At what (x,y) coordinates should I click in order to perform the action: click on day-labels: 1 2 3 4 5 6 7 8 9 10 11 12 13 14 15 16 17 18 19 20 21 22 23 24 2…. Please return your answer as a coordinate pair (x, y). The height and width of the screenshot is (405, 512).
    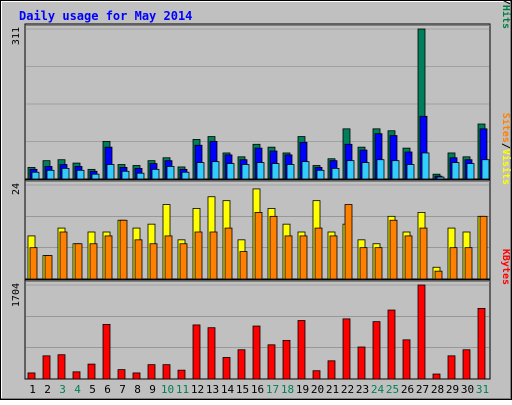
    Looking at the image, I should click on (259, 389).